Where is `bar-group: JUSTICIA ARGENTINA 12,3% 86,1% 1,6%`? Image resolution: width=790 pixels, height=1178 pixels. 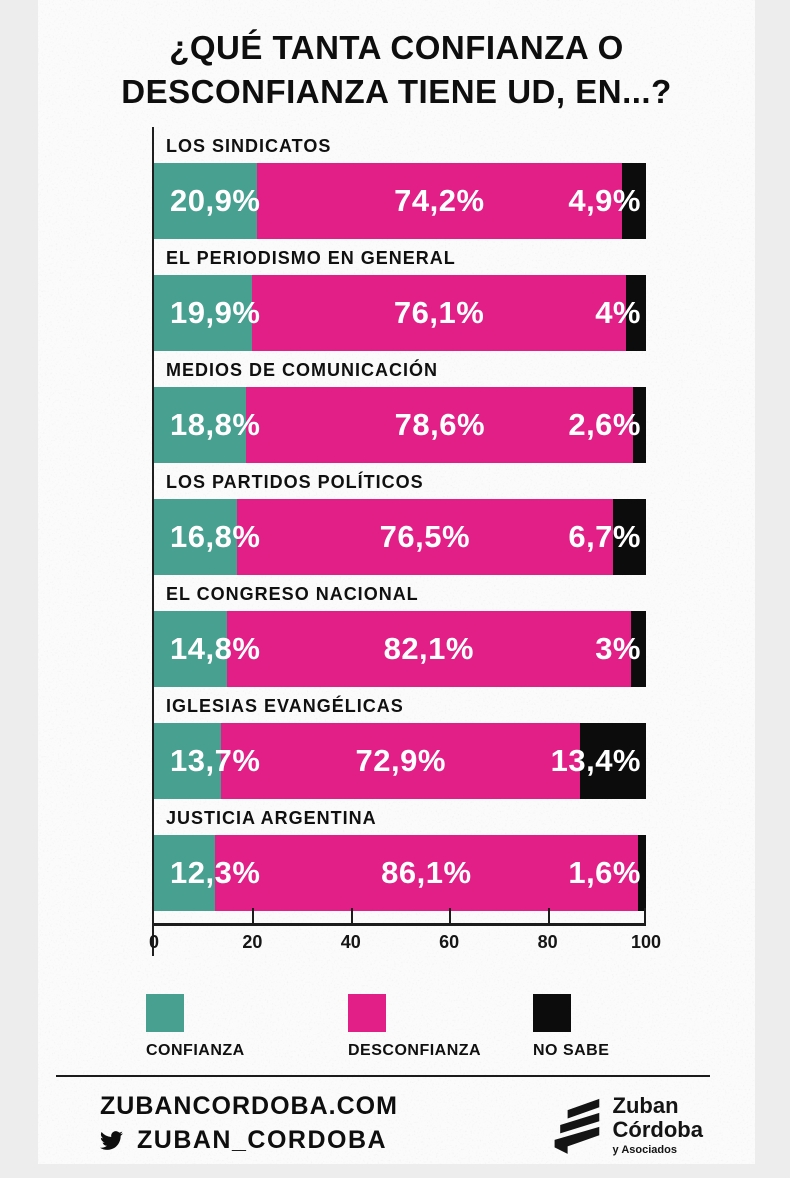 bar-group: JUSTICIA ARGENTINA 12,3% 86,1% 1,6% is located at coordinates (400, 855).